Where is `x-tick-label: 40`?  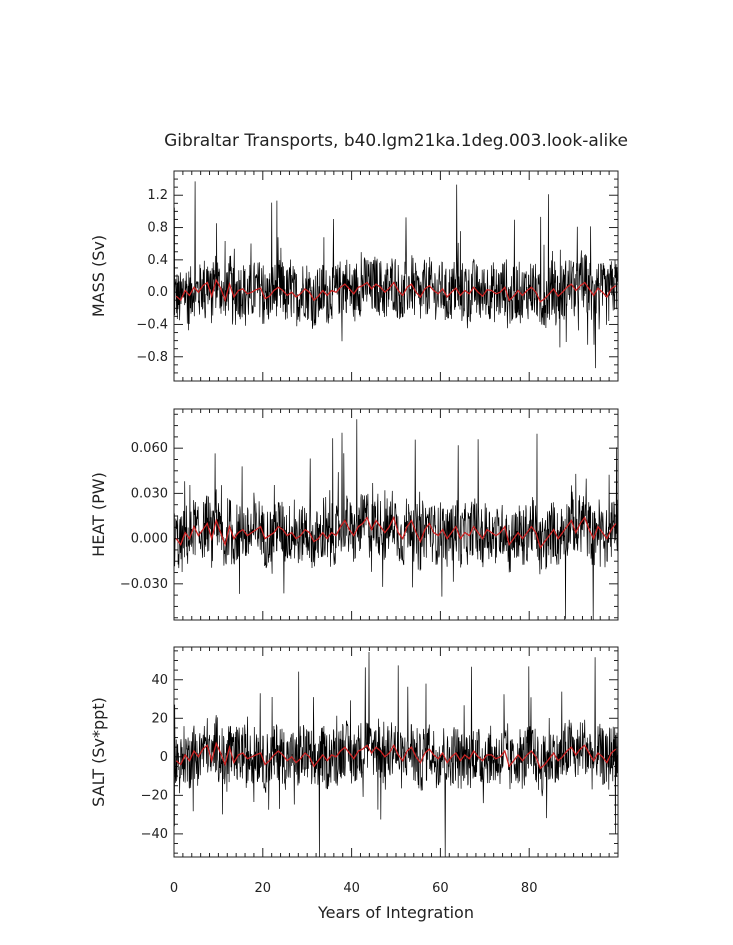
x-tick-label: 40 is located at coordinates (351, 888).